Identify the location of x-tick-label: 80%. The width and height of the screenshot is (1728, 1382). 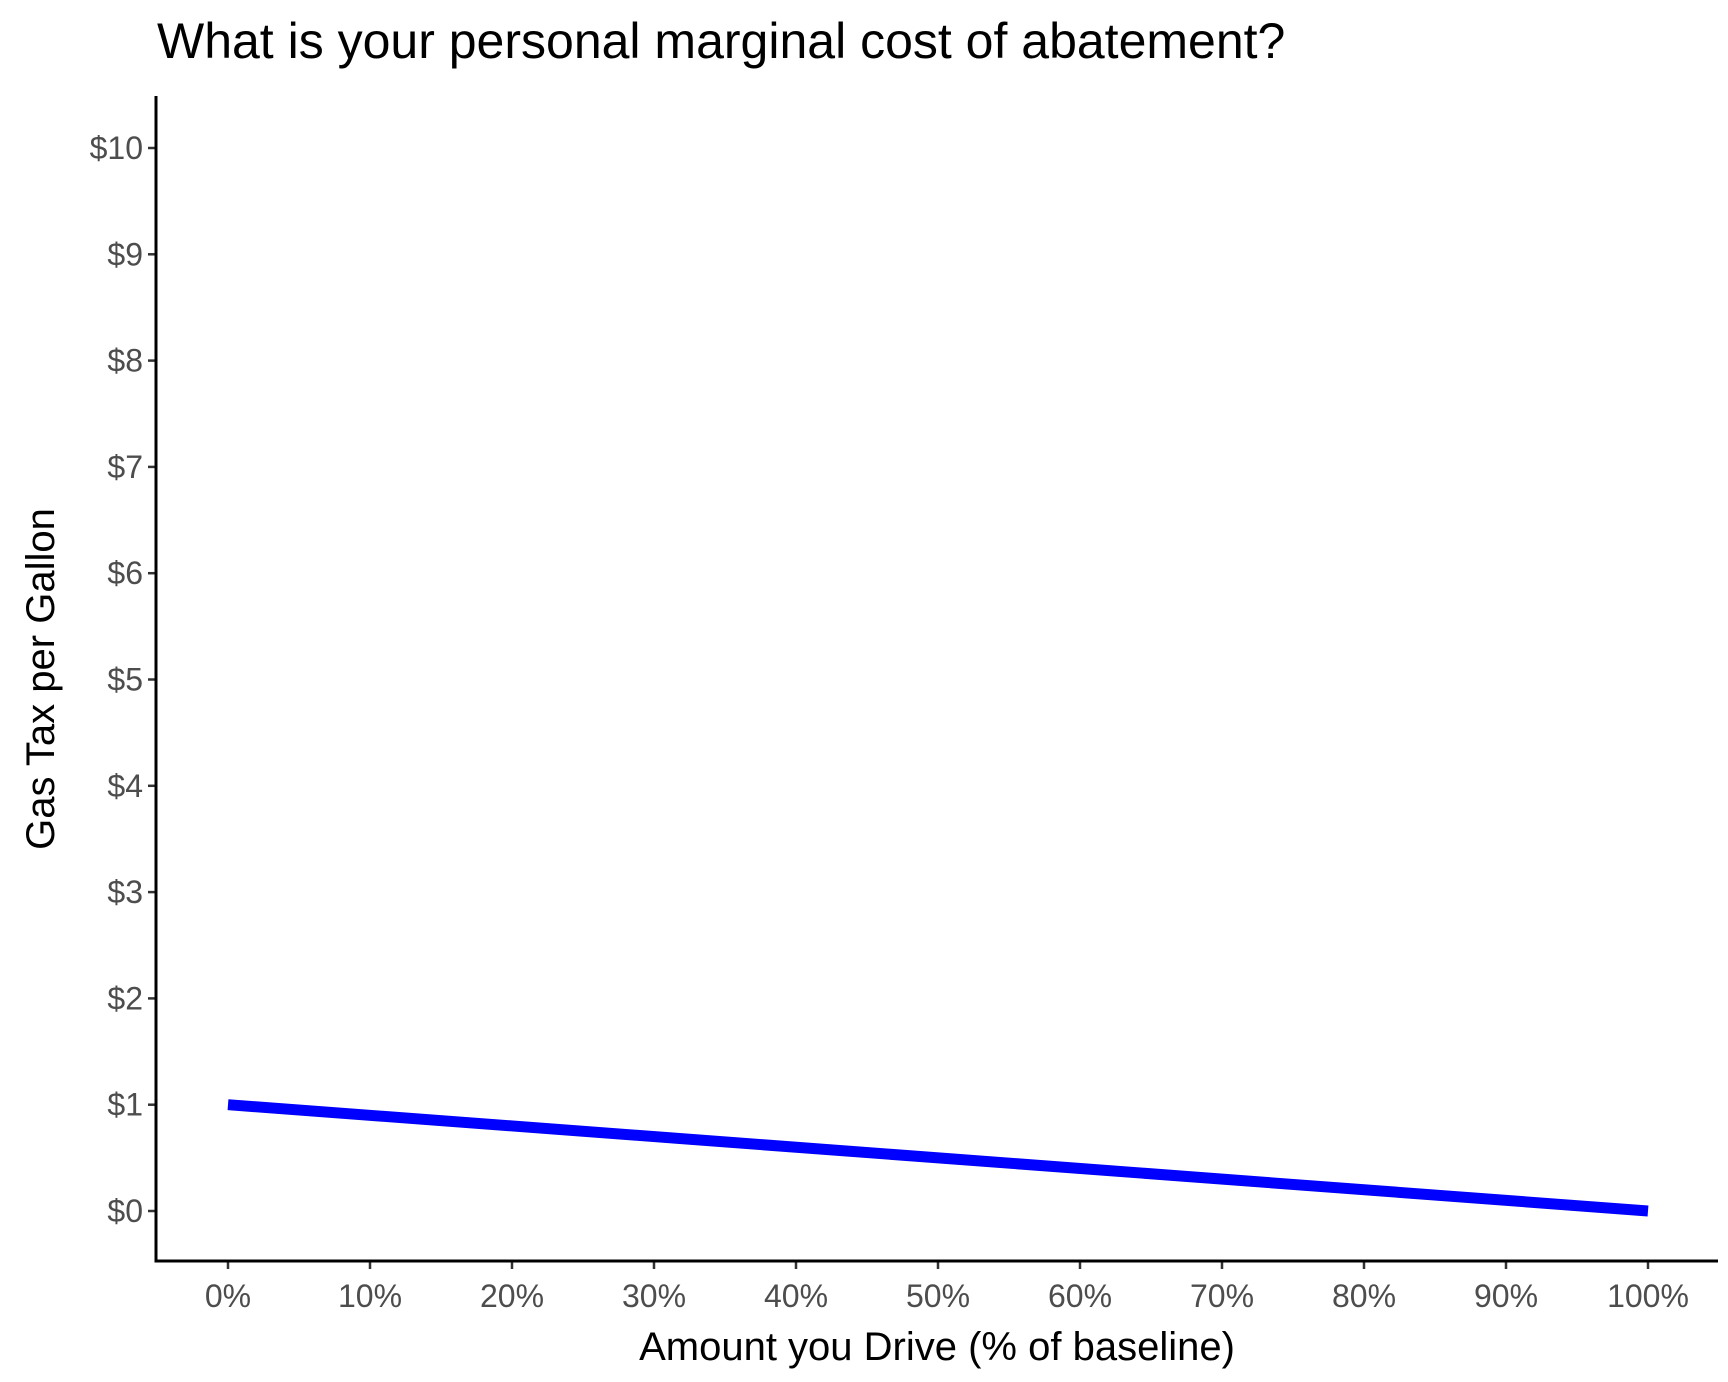
(1364, 1296).